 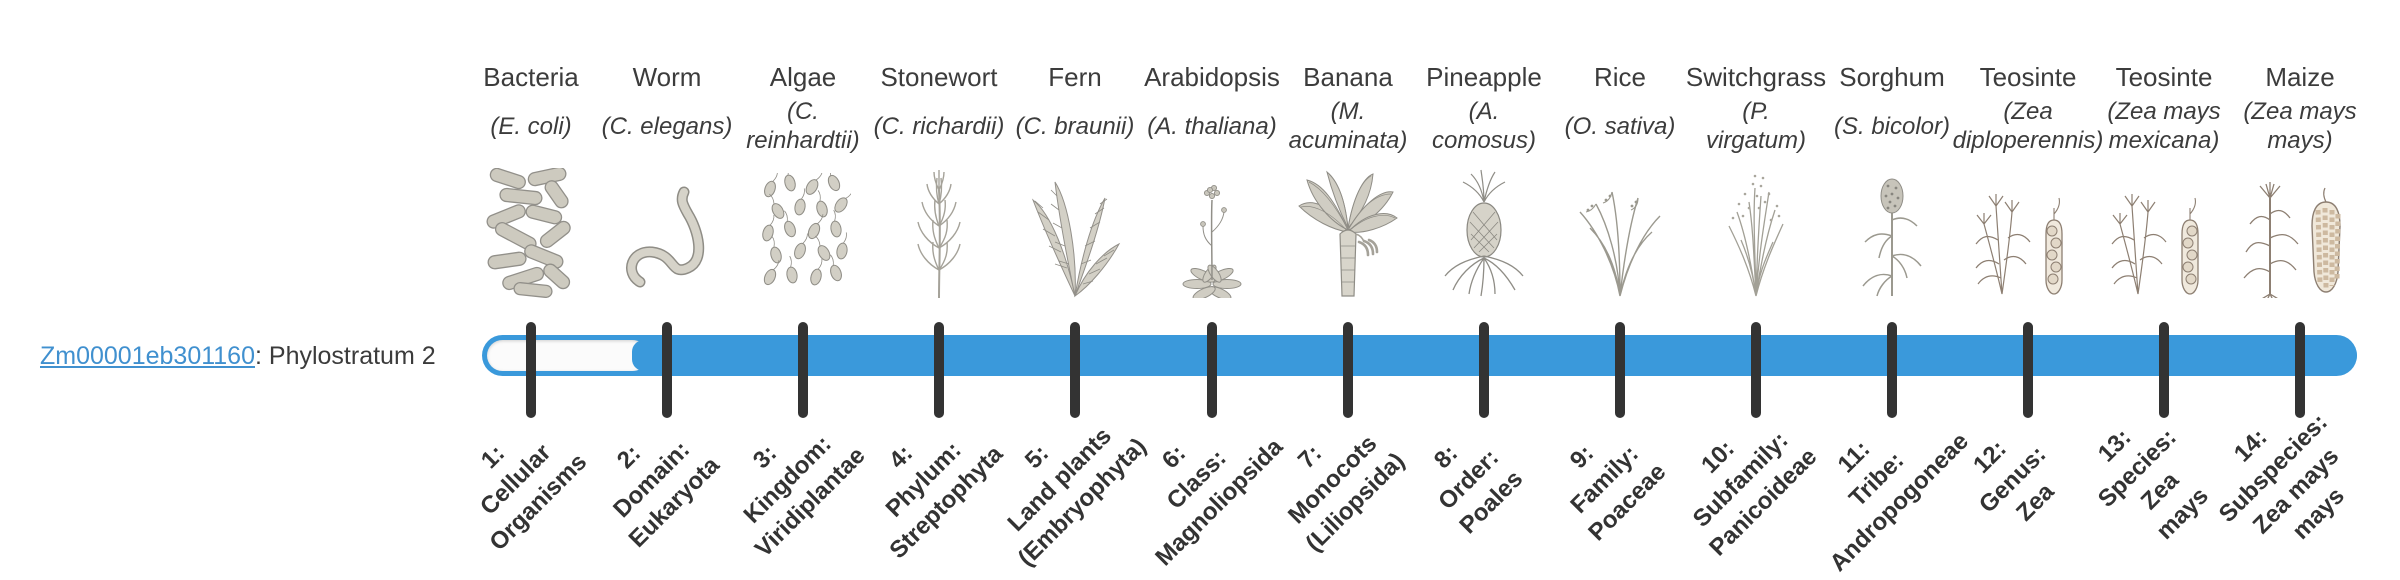 I want to click on organism-species: (Zea mays mays), so click(x=2300, y=126).